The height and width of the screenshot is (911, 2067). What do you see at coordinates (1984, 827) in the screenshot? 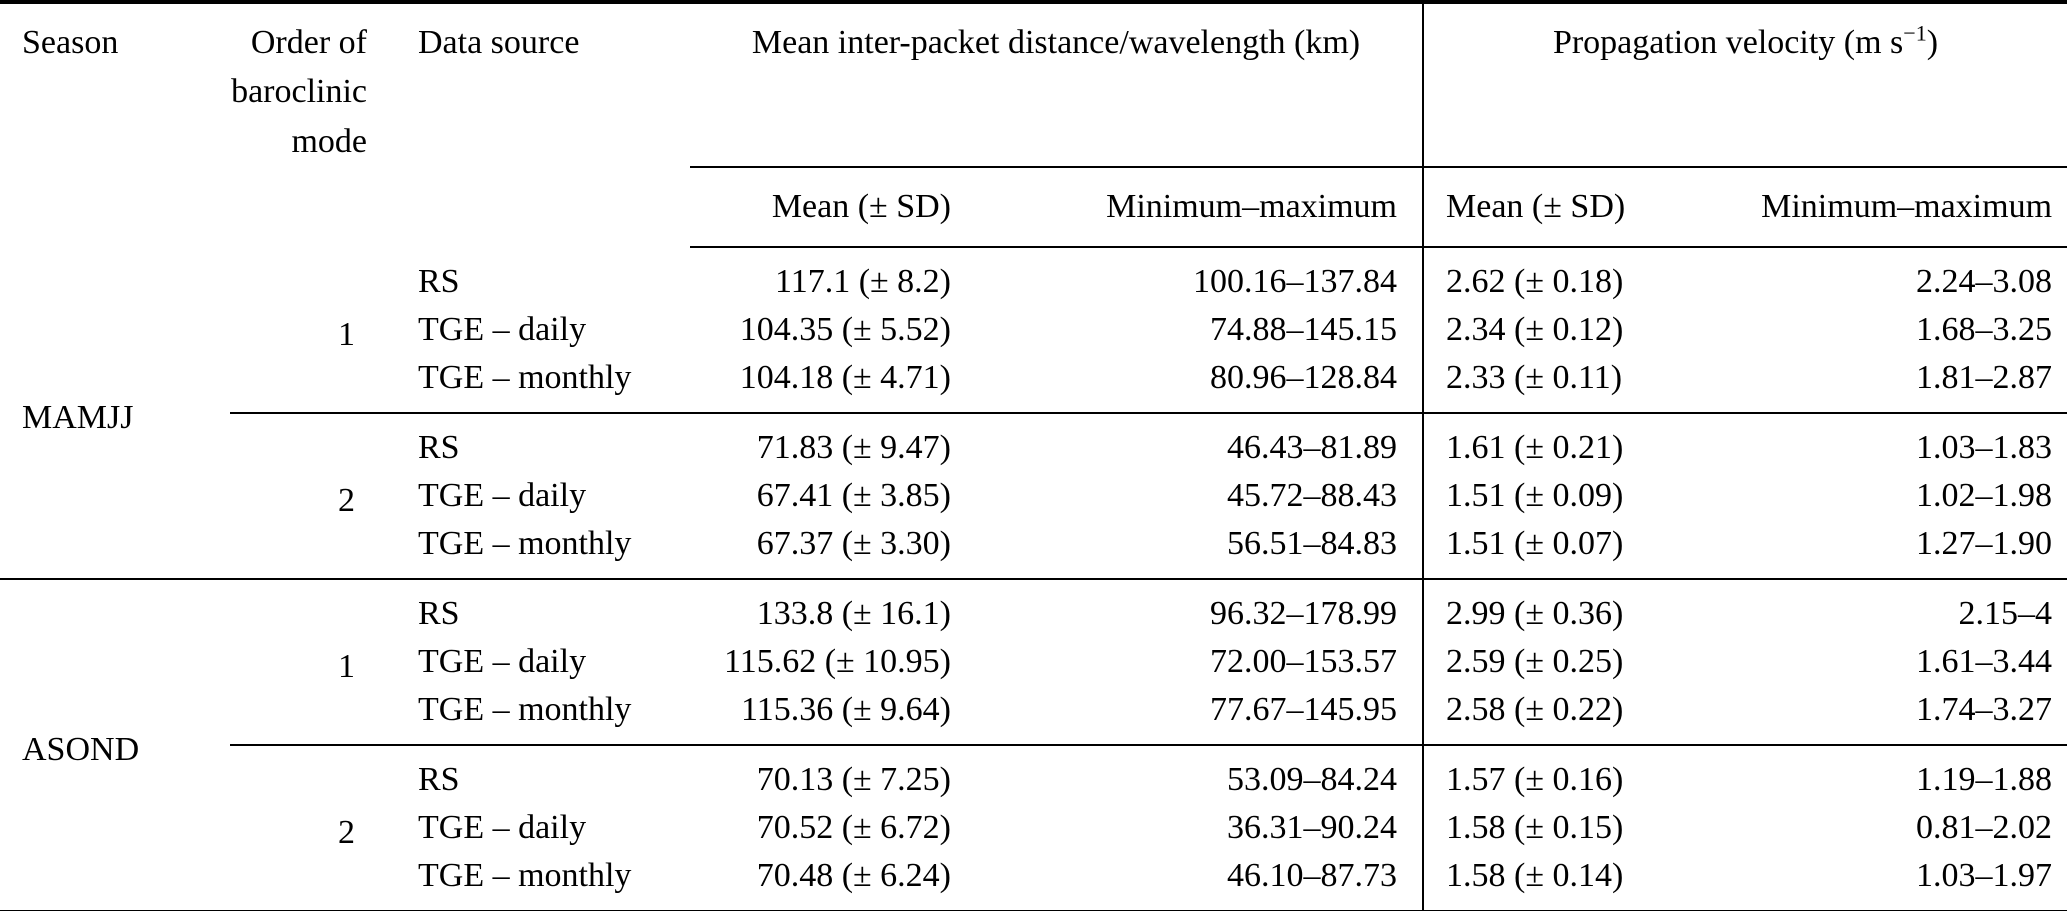
I see `velocity-minmax-cell: 0.81–2.02` at bounding box center [1984, 827].